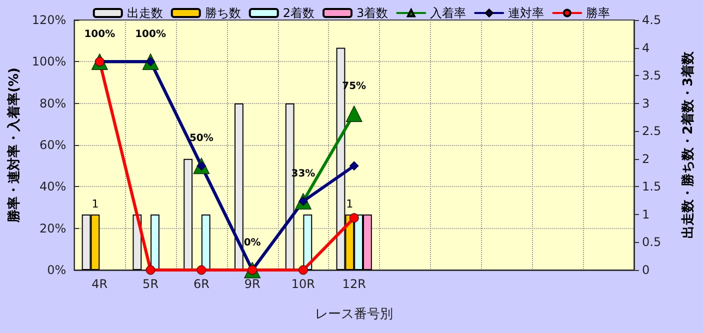 This screenshot has width=703, height=333. What do you see at coordinates (53, 187) in the screenshot?
I see `y-tick-label: 40%` at bounding box center [53, 187].